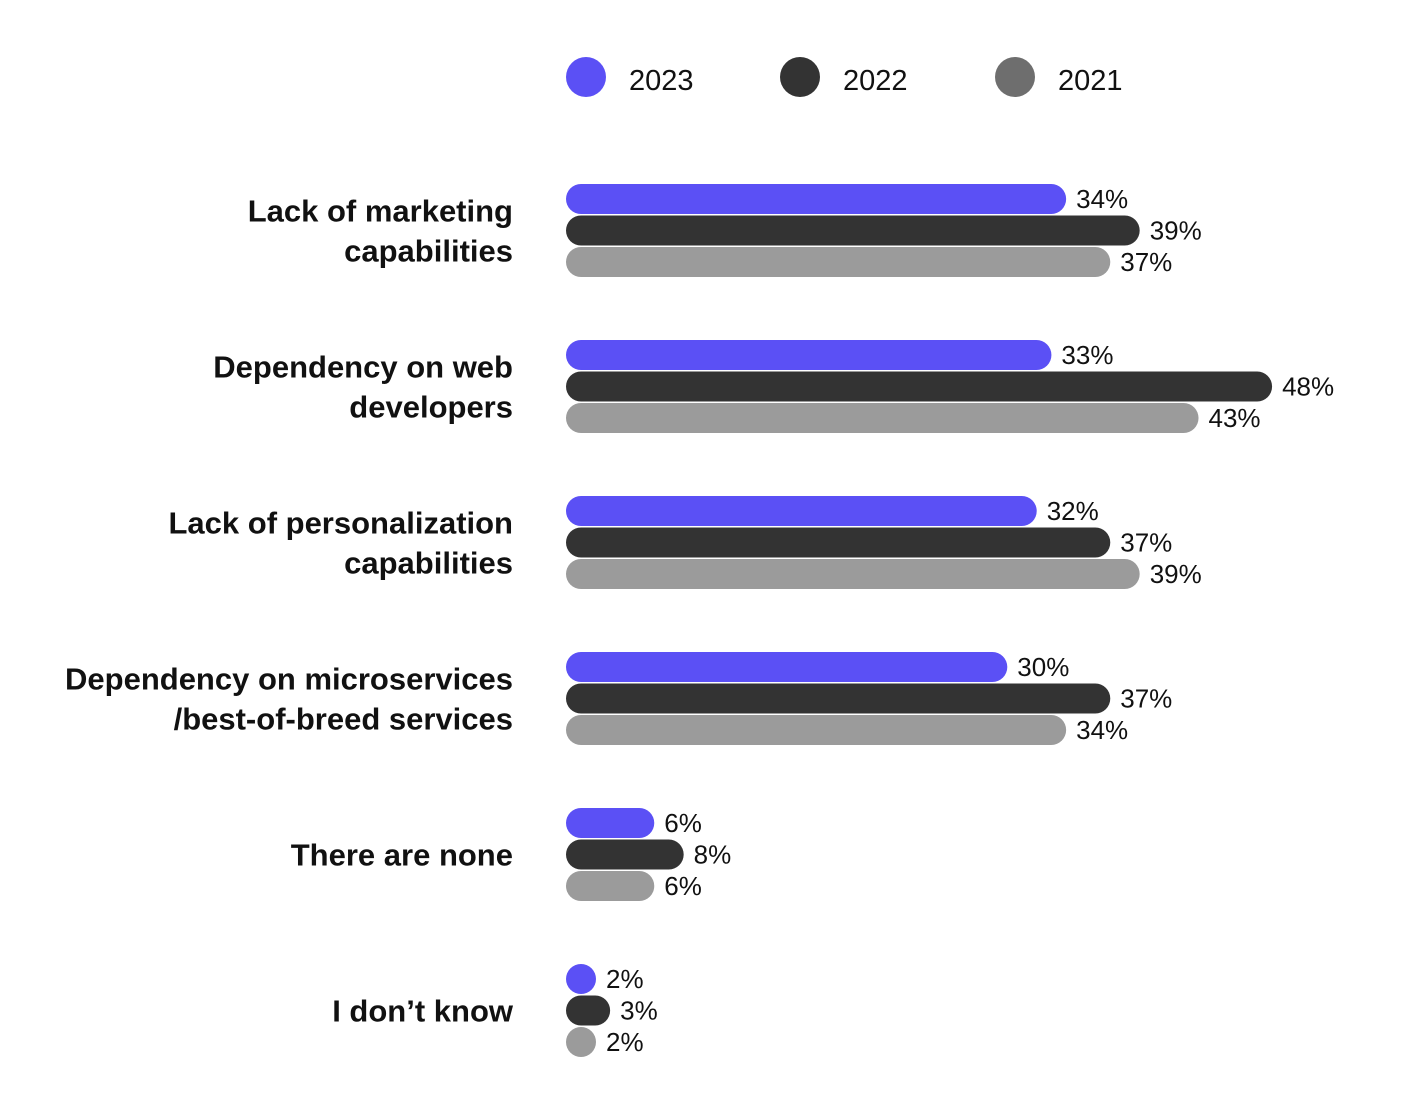 Image resolution: width=1418 pixels, height=1120 pixels. What do you see at coordinates (1235, 418) in the screenshot?
I see `value-label-2021-category-1: 43%` at bounding box center [1235, 418].